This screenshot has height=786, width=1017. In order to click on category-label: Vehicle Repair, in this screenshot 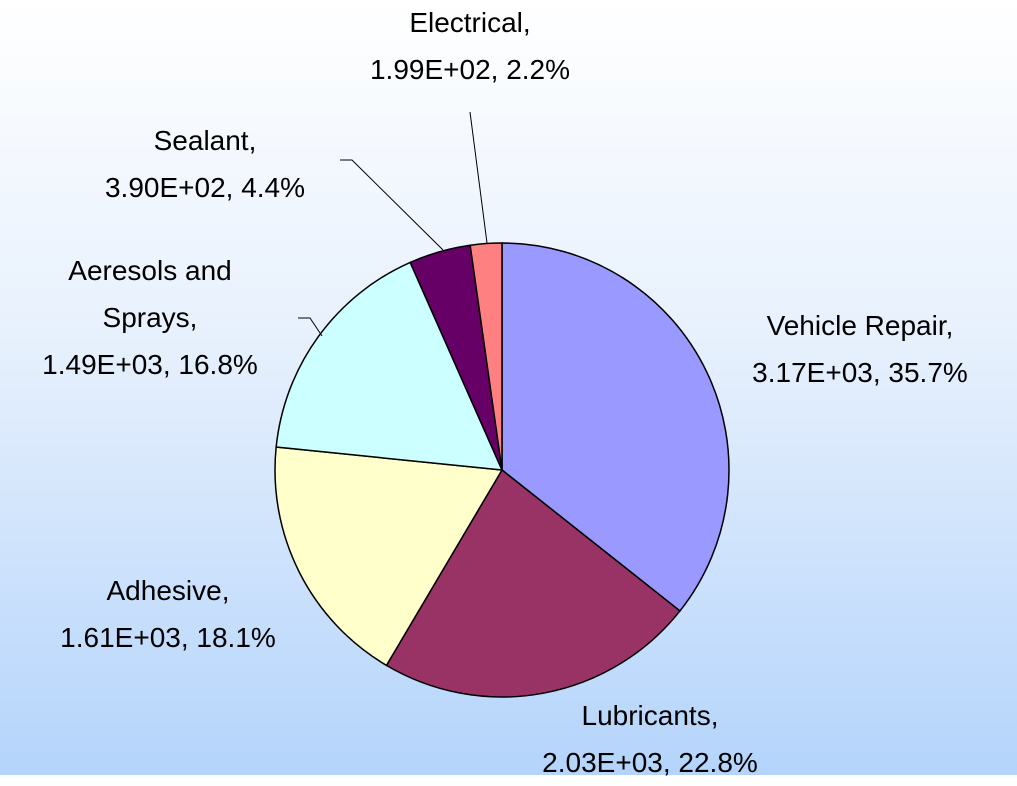, I will do `click(860, 325)`.